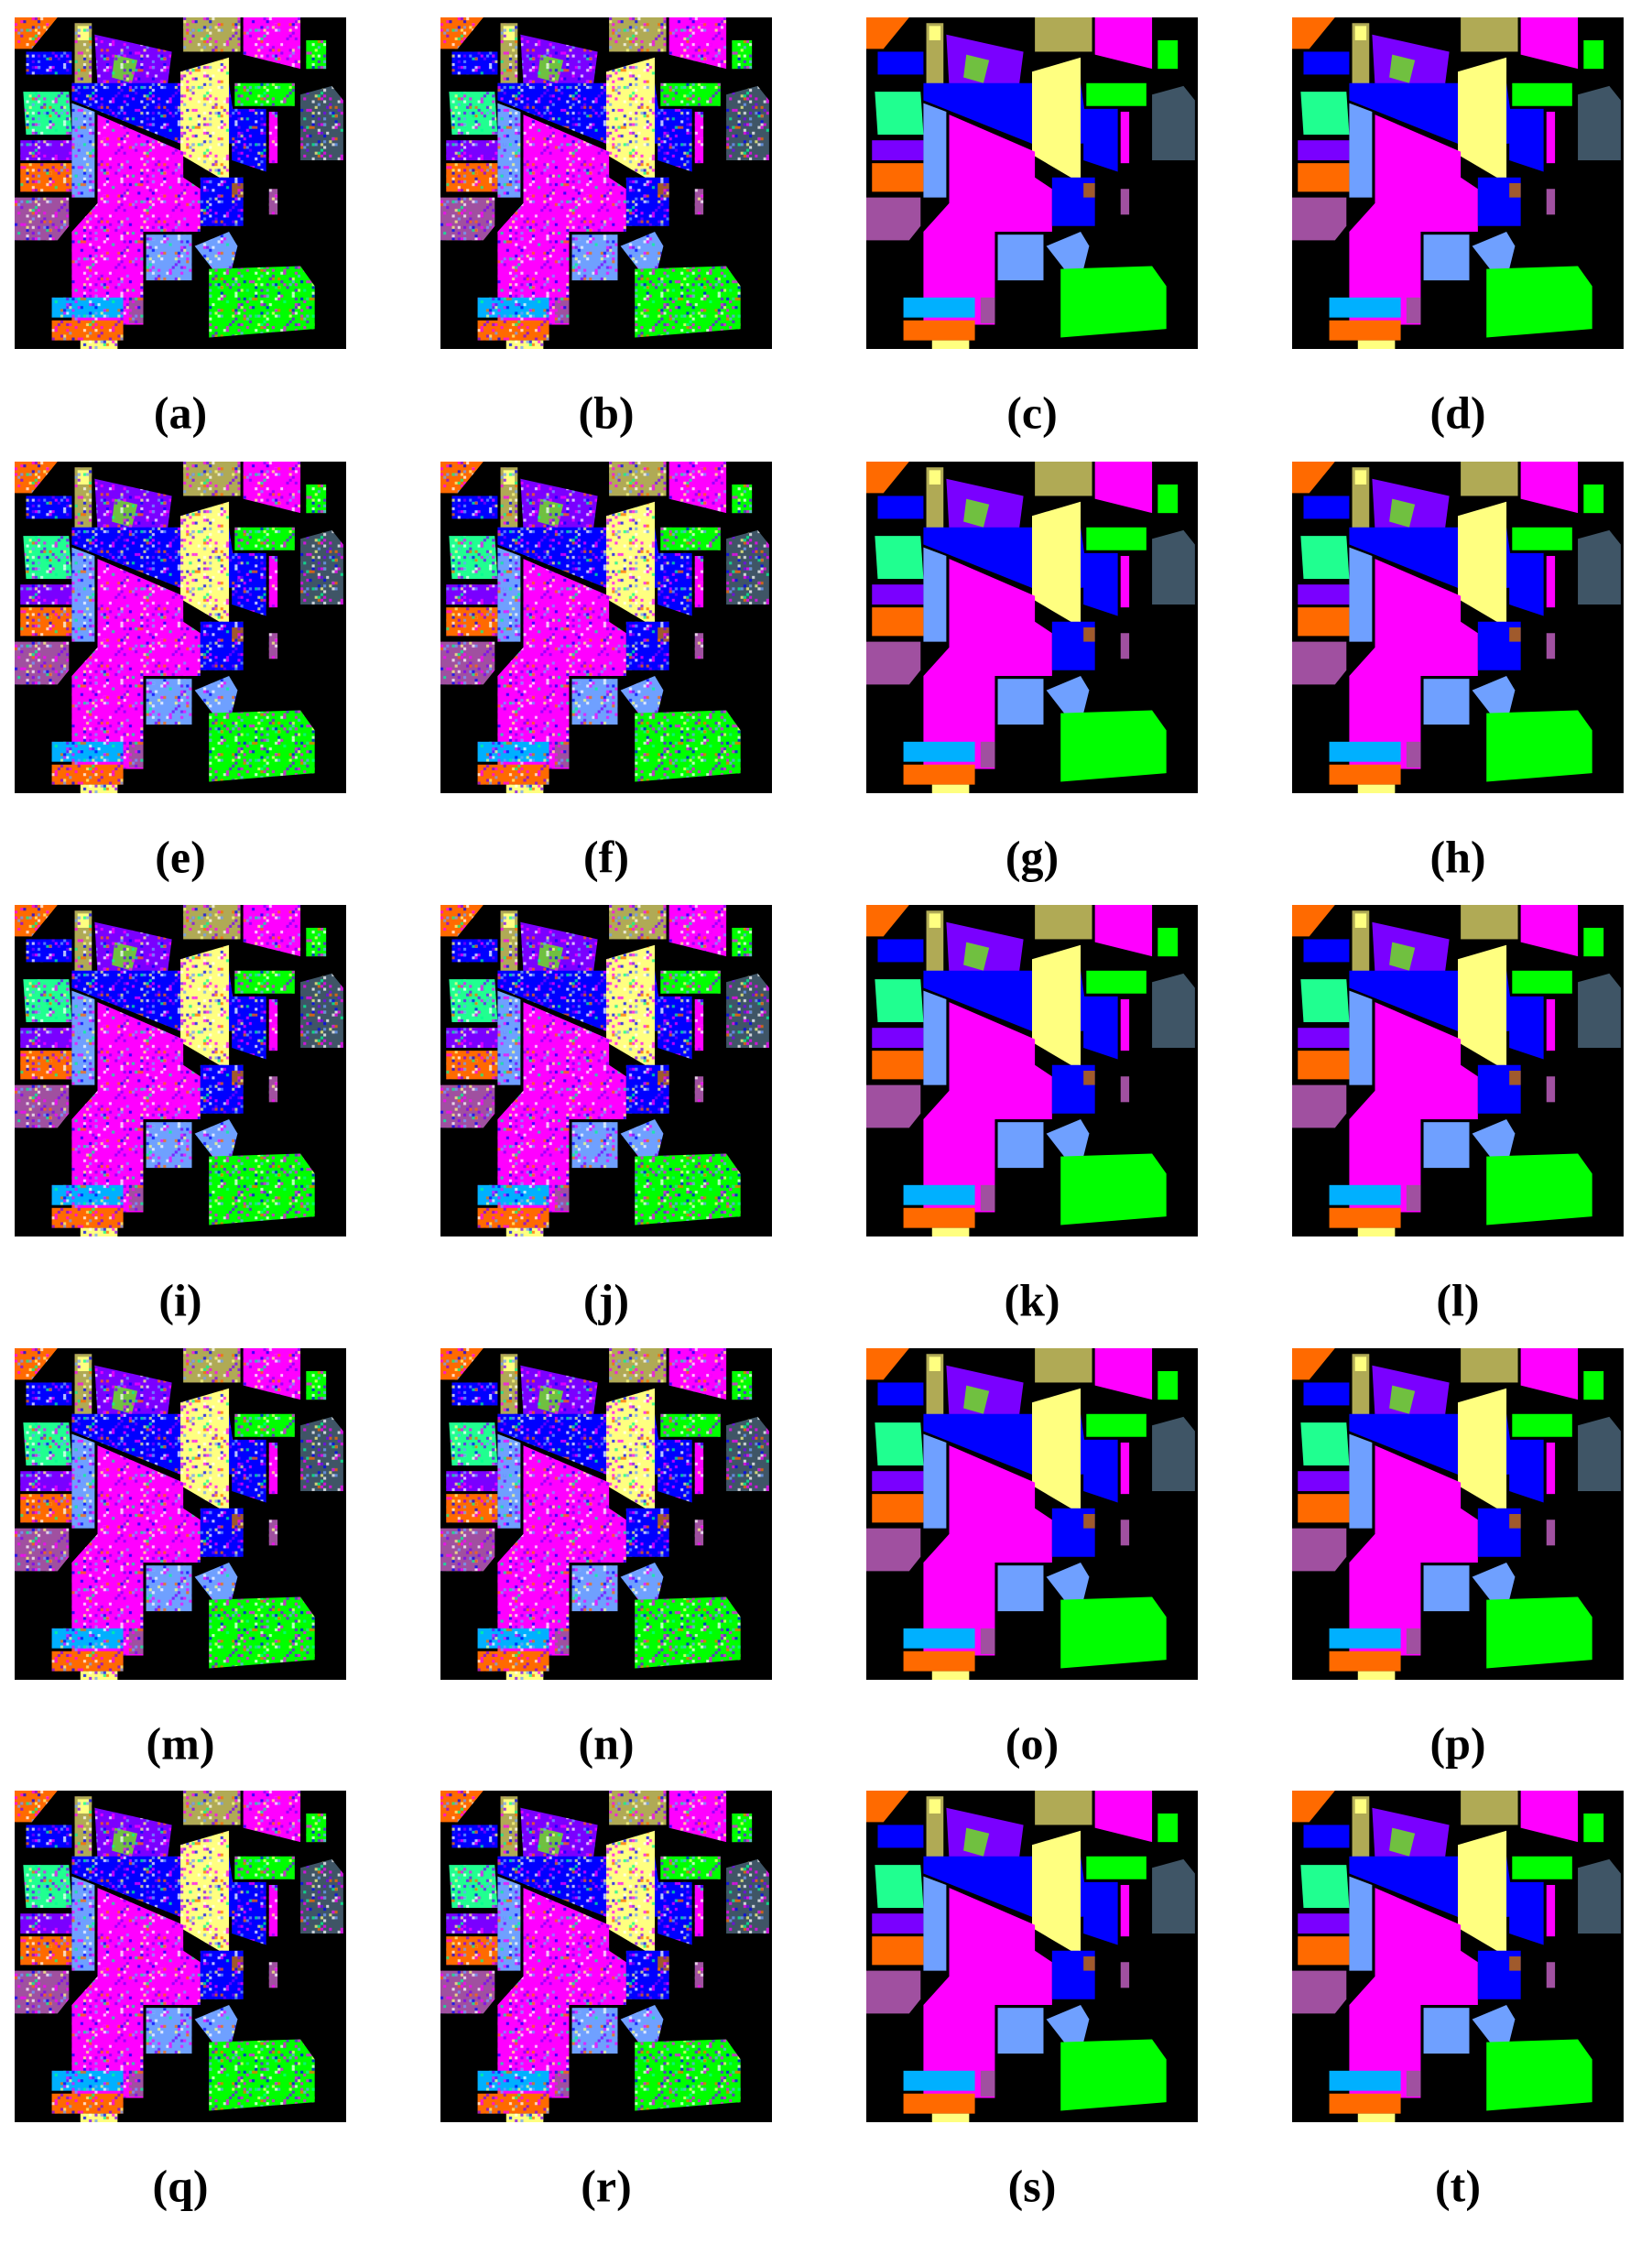 This screenshot has width=1652, height=2255. Describe the element at coordinates (181, 856) in the screenshot. I see `panel-label: (e)` at that location.